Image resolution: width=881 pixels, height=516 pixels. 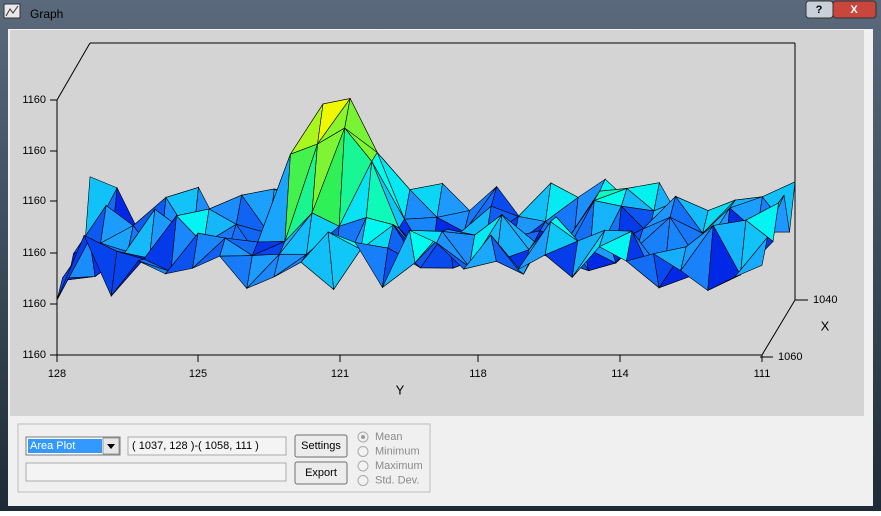 I want to click on settings-label: Settings, so click(x=321, y=446).